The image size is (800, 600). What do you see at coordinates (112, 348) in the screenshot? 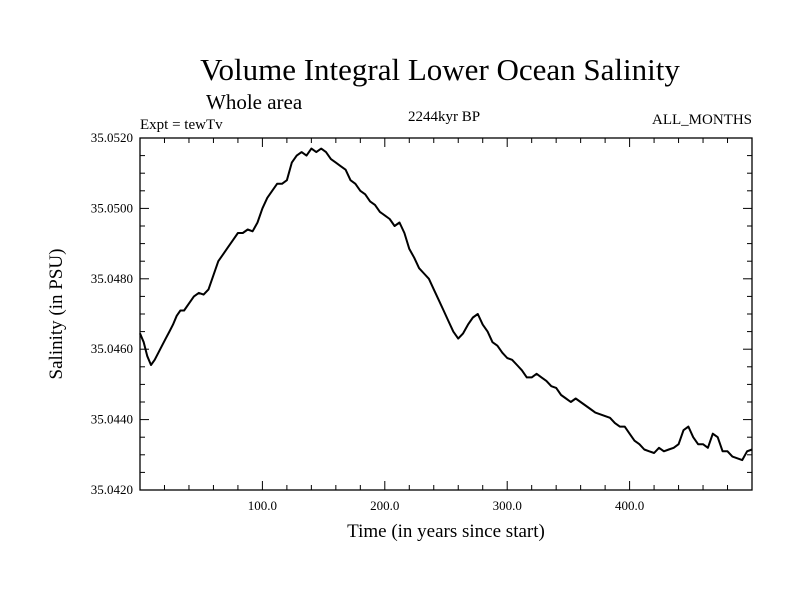
I see `y-tick-label: 35.0460` at bounding box center [112, 348].